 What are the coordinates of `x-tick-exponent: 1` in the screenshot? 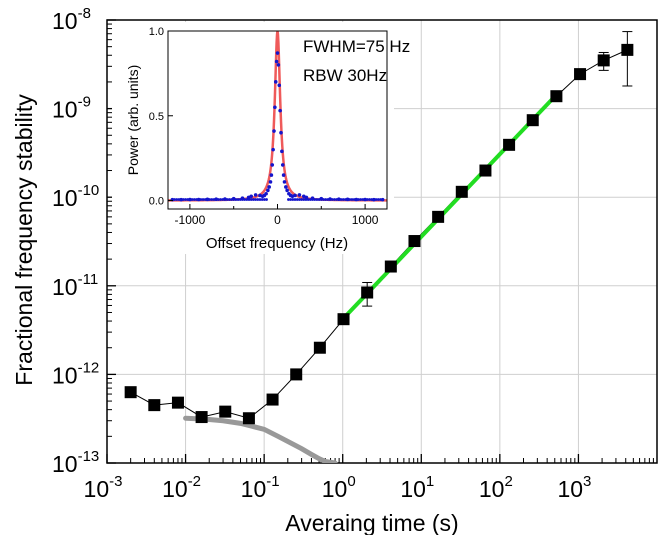 It's located at (430, 481).